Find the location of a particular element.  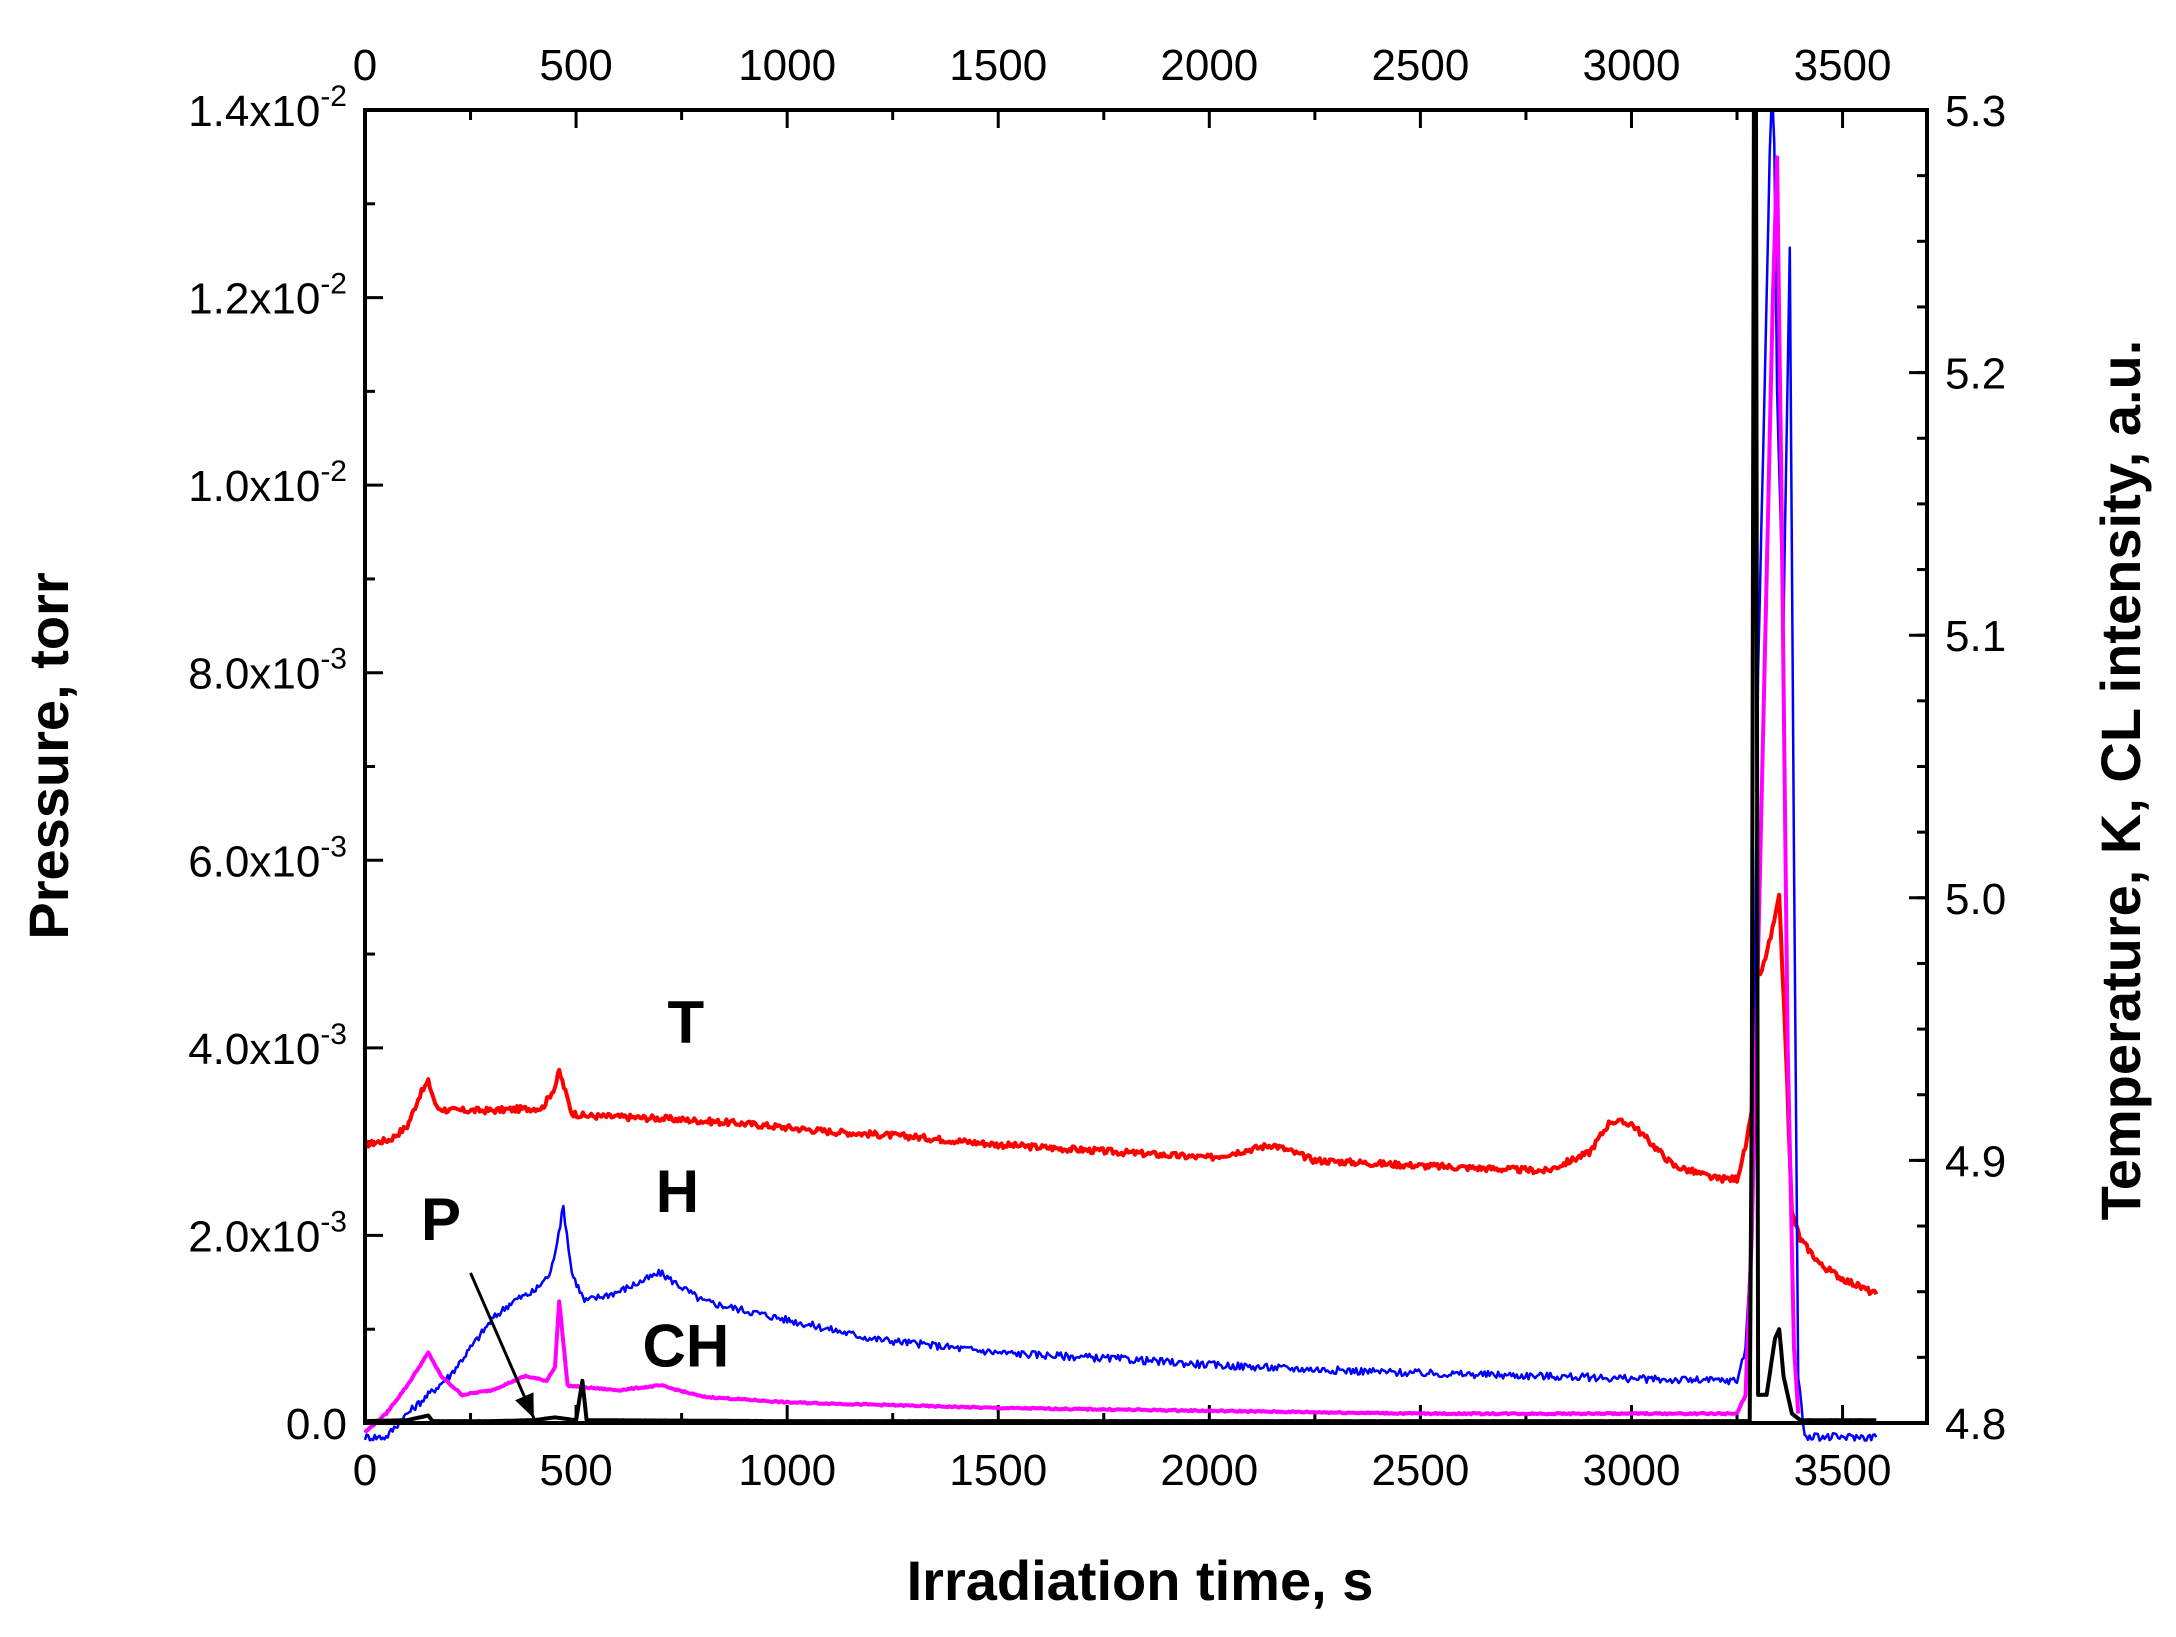

x-tick-label-top: 3500 is located at coordinates (1843, 65).